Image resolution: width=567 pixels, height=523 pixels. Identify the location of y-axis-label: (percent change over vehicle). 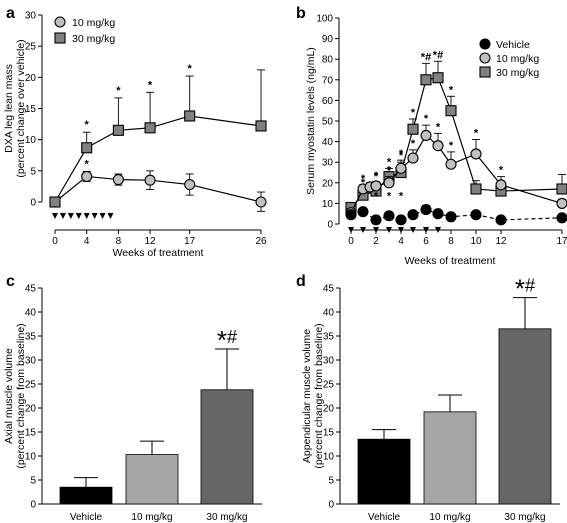
(21, 108).